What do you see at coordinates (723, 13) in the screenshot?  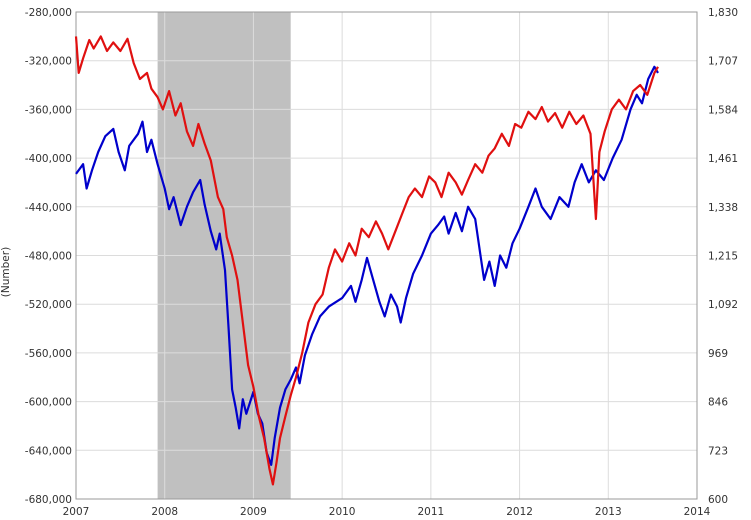 I see `y-right-tick-label: 1,830` at bounding box center [723, 13].